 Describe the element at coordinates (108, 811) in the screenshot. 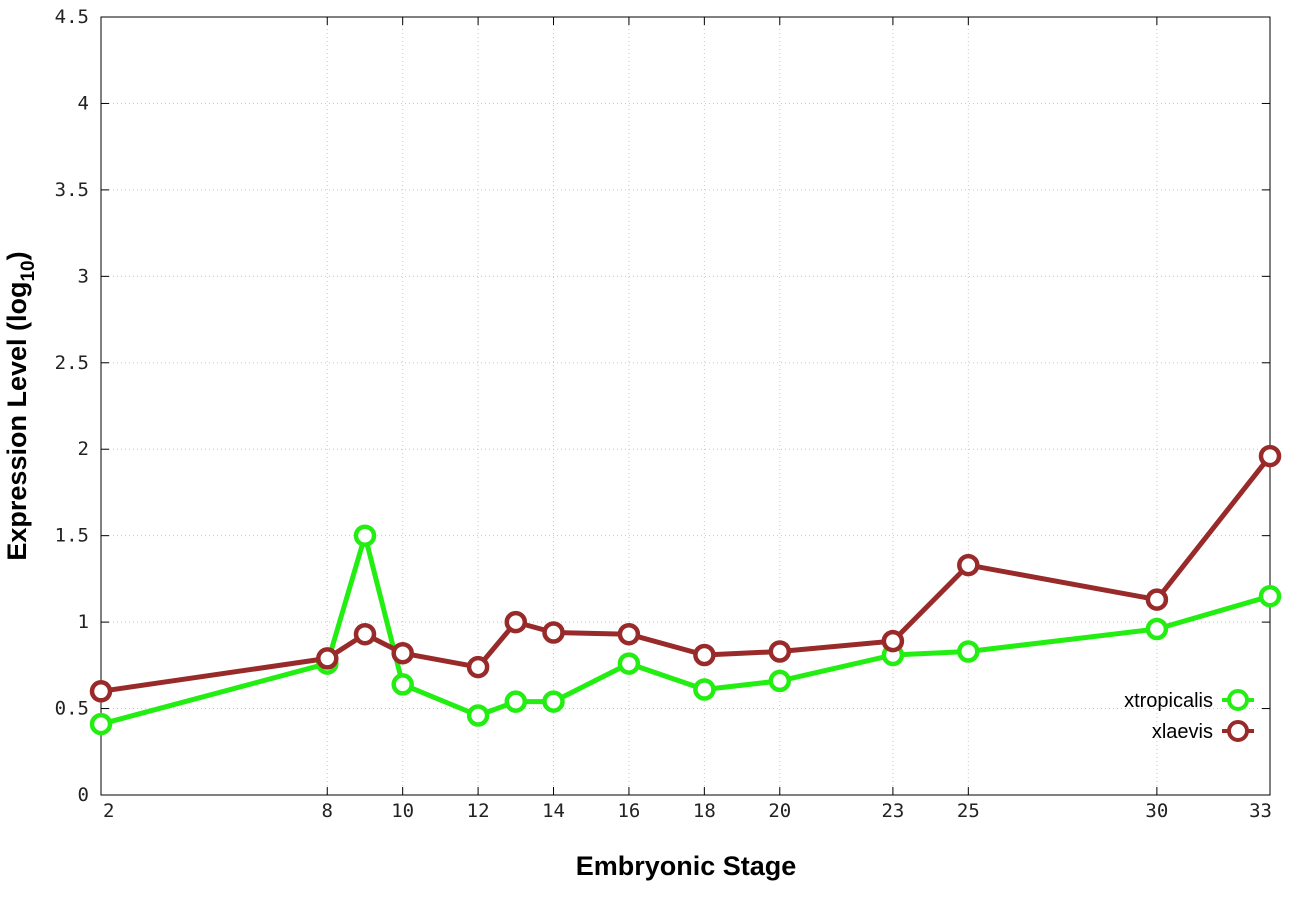

I see `x-tick-label: 2` at that location.